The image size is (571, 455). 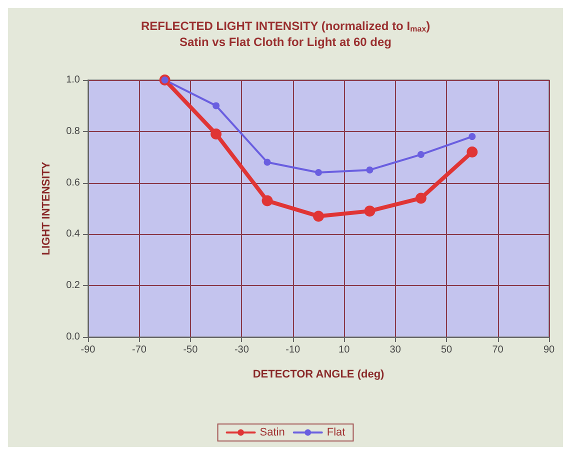 What do you see at coordinates (318, 374) in the screenshot?
I see `x-axis-title: DETECTOR ANGLE (deg)` at bounding box center [318, 374].